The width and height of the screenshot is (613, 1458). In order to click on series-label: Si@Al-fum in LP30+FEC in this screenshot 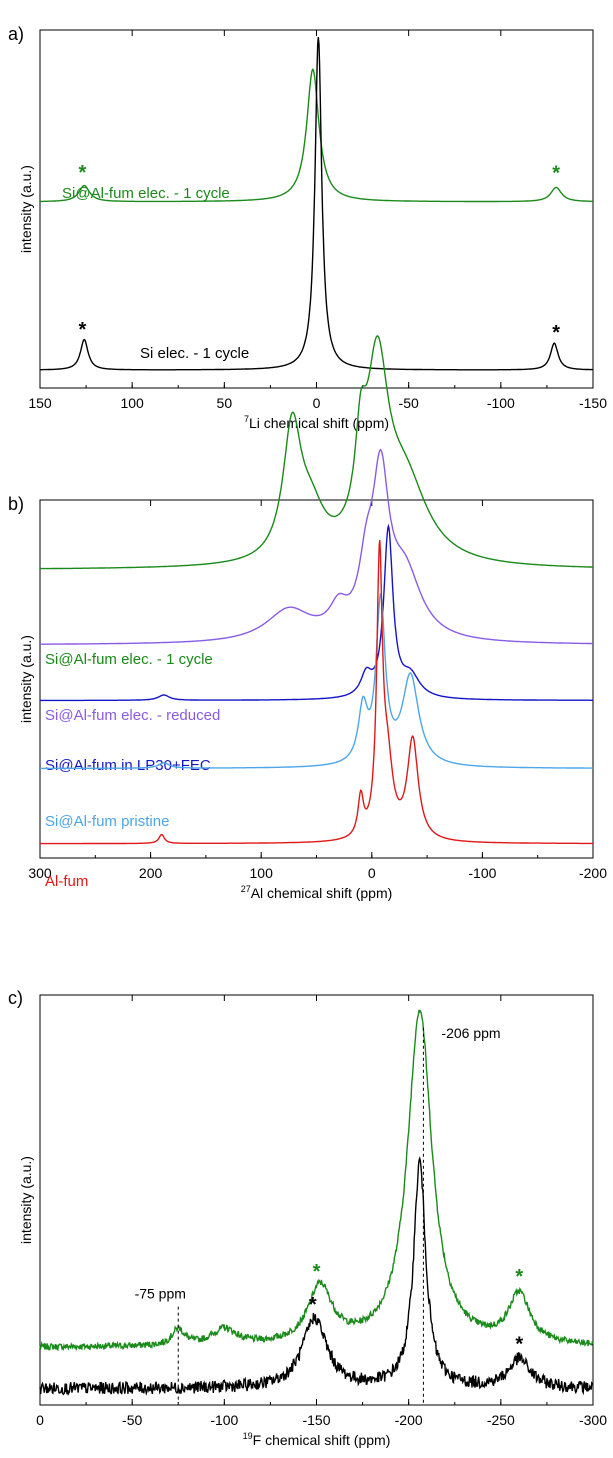, I will do `click(128, 765)`.